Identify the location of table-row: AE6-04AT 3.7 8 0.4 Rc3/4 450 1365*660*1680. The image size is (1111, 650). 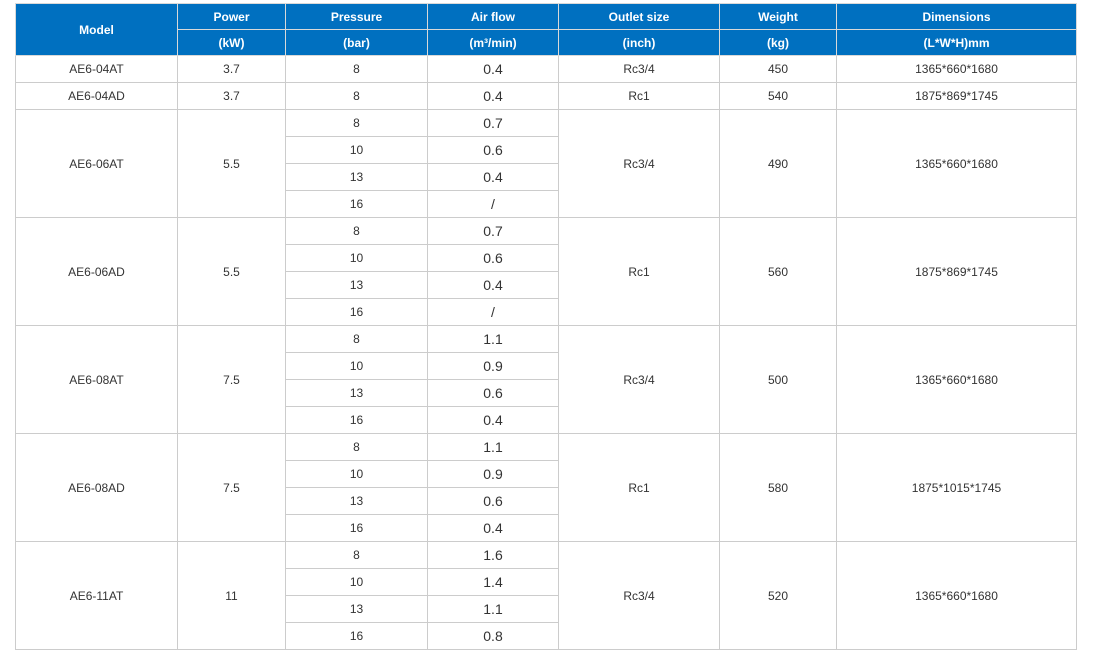
(546, 69).